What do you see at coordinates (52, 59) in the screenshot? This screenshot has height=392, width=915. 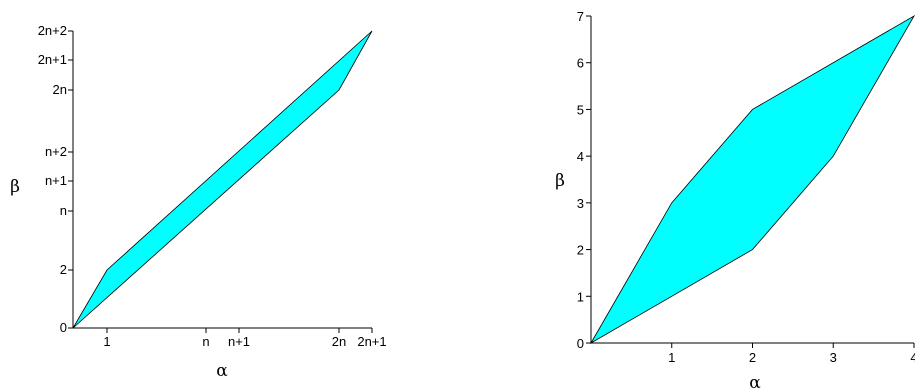 I see `y-tick-label: 2n+1` at bounding box center [52, 59].